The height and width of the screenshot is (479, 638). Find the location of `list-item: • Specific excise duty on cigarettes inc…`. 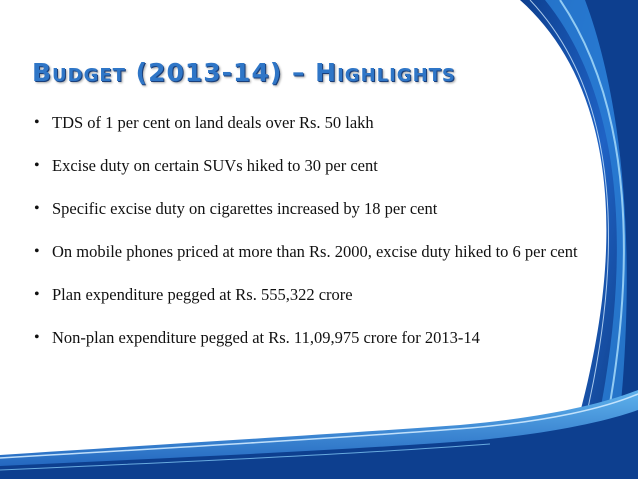

list-item: • Specific excise duty on cigarettes inc… is located at coordinates (319, 208).